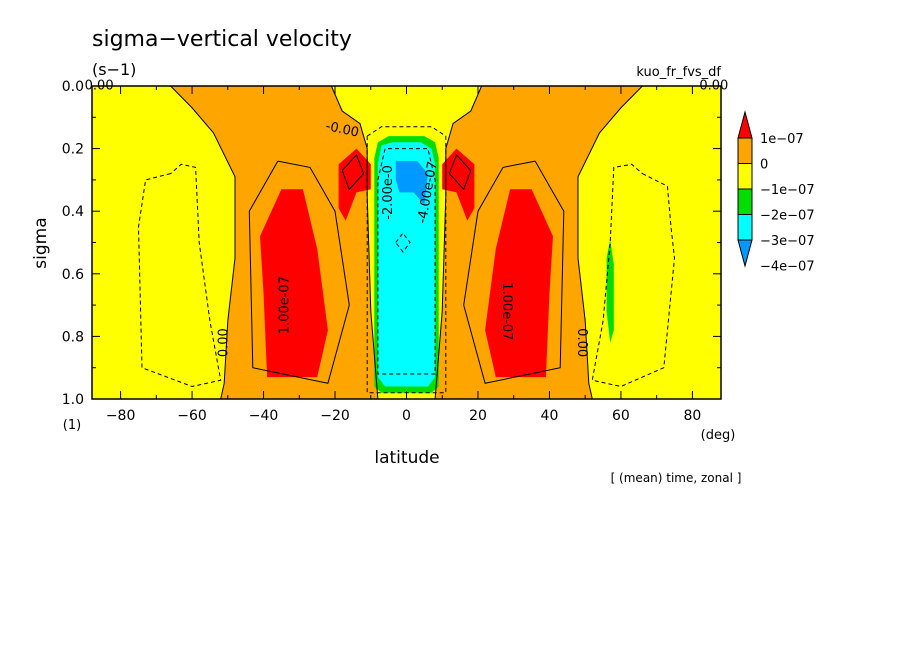  What do you see at coordinates (782, 139) in the screenshot?
I see `colorbar-label-0: 1e−07` at bounding box center [782, 139].